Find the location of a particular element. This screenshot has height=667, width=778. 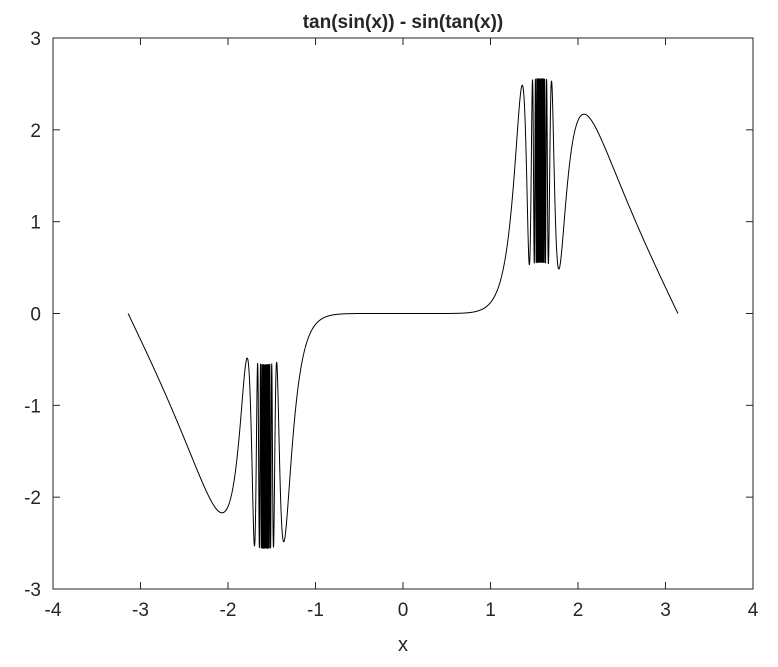

x-tick-label-7: 3 is located at coordinates (665, 610).